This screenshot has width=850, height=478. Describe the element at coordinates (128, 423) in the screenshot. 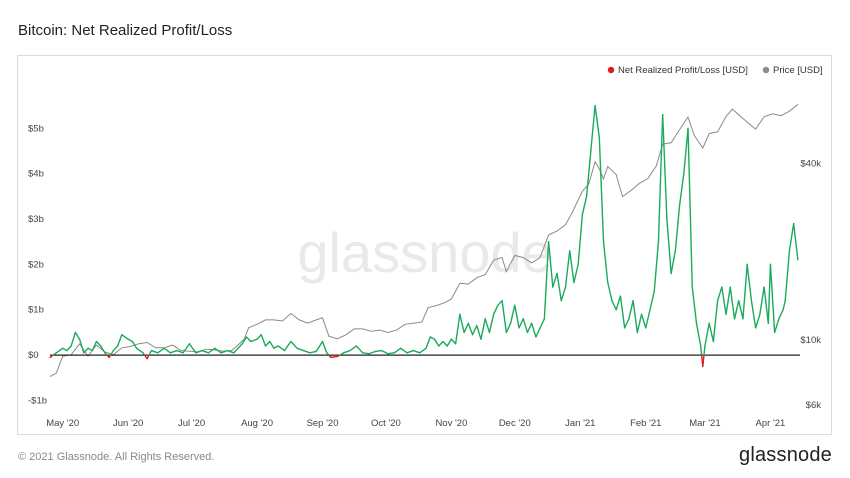

I see `x-tick-label: Jun '20` at that location.